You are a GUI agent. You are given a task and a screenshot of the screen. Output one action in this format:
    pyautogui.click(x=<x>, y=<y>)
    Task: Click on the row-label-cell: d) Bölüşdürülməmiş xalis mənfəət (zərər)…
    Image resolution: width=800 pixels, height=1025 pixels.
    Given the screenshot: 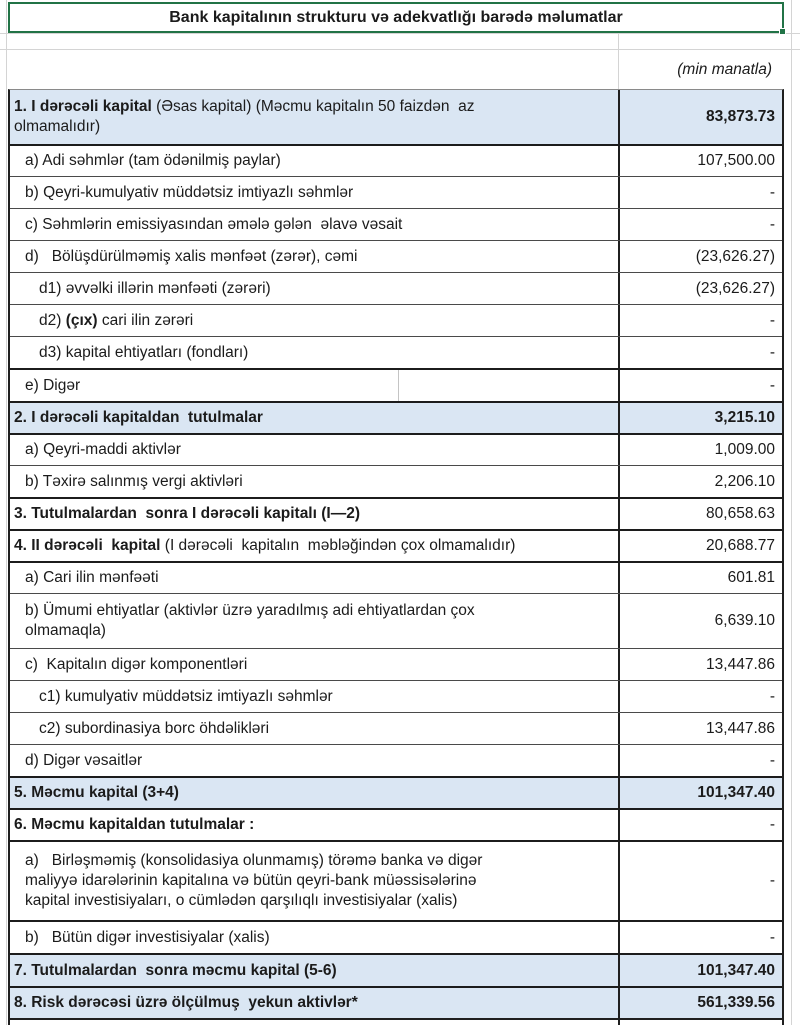 What is the action you would take?
    pyautogui.click(x=314, y=256)
    